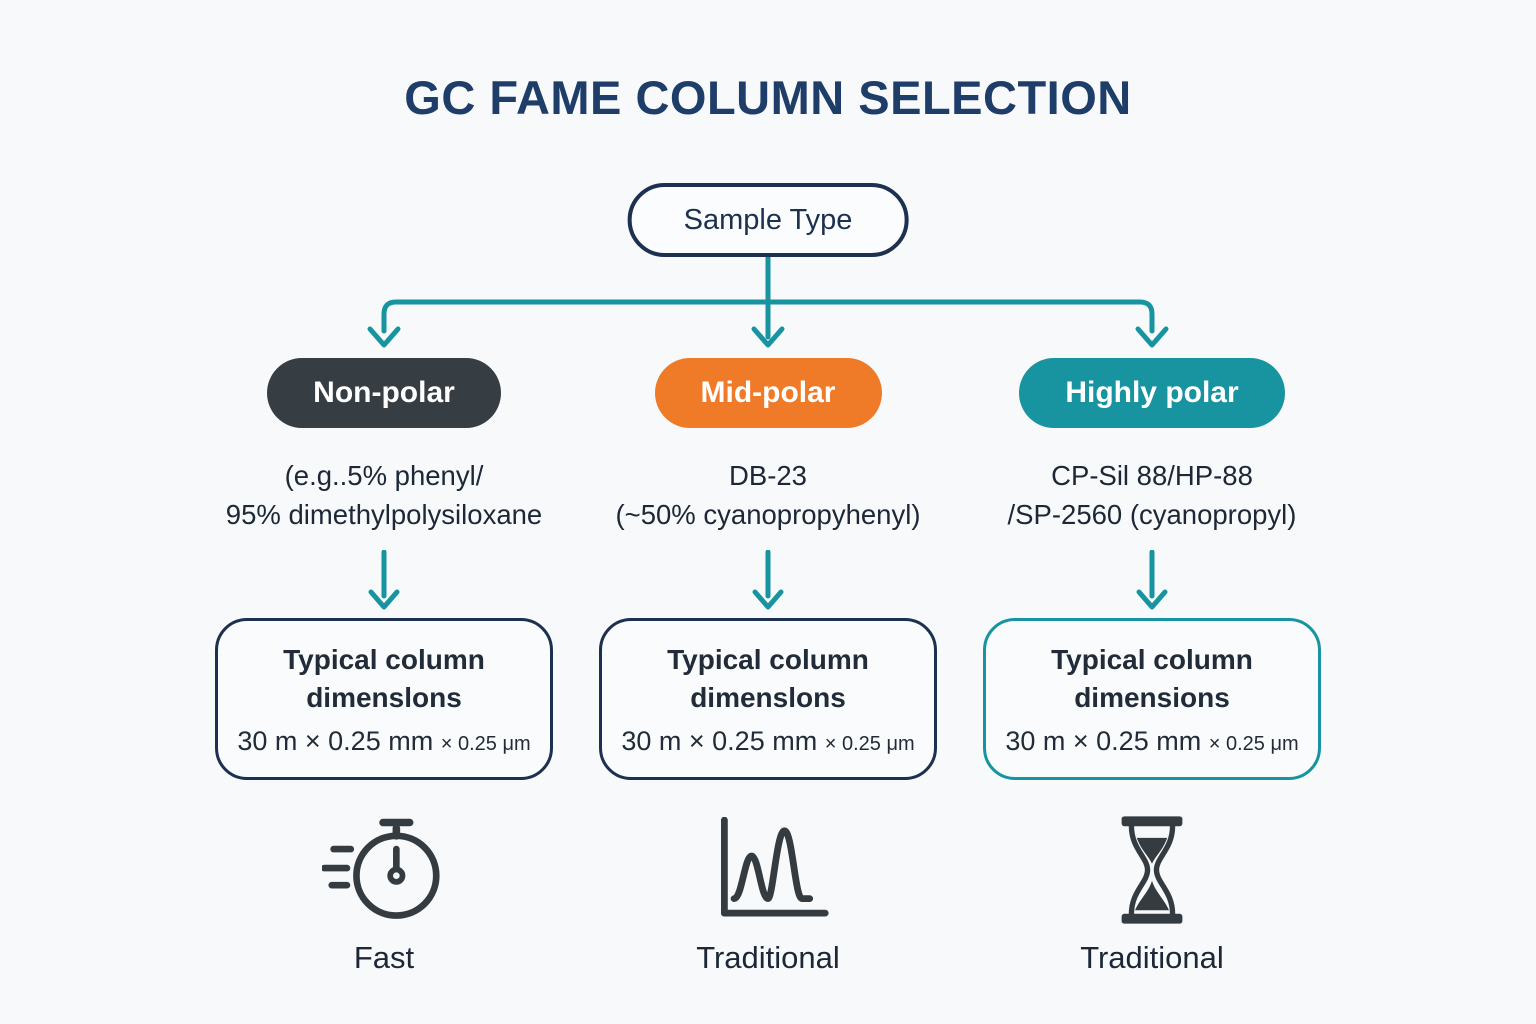  Describe the element at coordinates (384, 337) in the screenshot. I see `arrowhead-left-icon` at that location.